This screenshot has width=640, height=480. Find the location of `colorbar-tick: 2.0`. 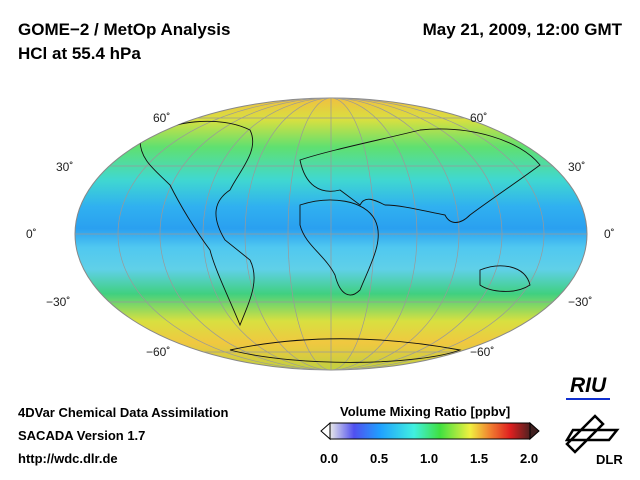

colorbar-tick: 2.0 is located at coordinates (529, 458).